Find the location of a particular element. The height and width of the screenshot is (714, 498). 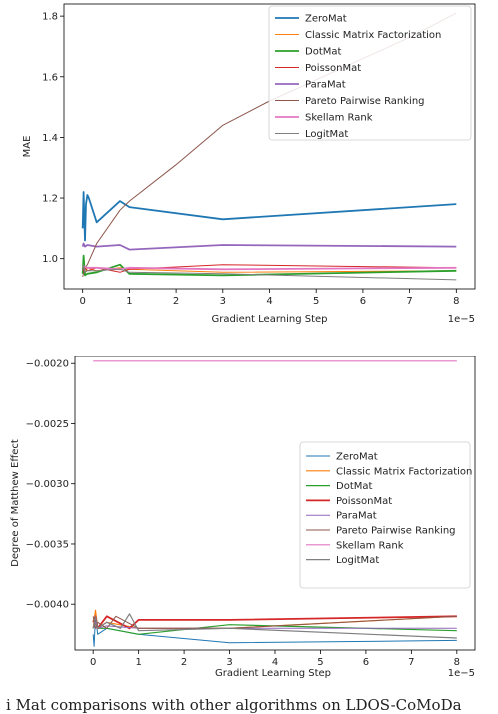

y-tick-label: −0.0030 is located at coordinates (47, 484).